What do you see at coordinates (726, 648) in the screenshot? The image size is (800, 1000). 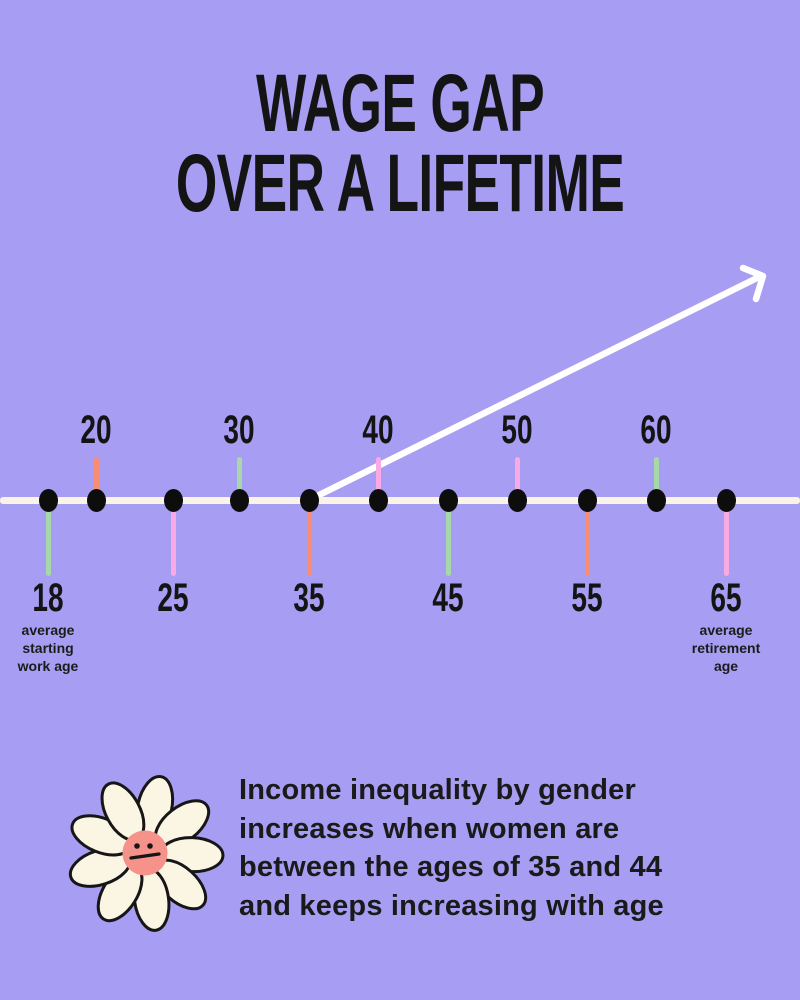 I see `retirement-age-note: average retirement age` at bounding box center [726, 648].